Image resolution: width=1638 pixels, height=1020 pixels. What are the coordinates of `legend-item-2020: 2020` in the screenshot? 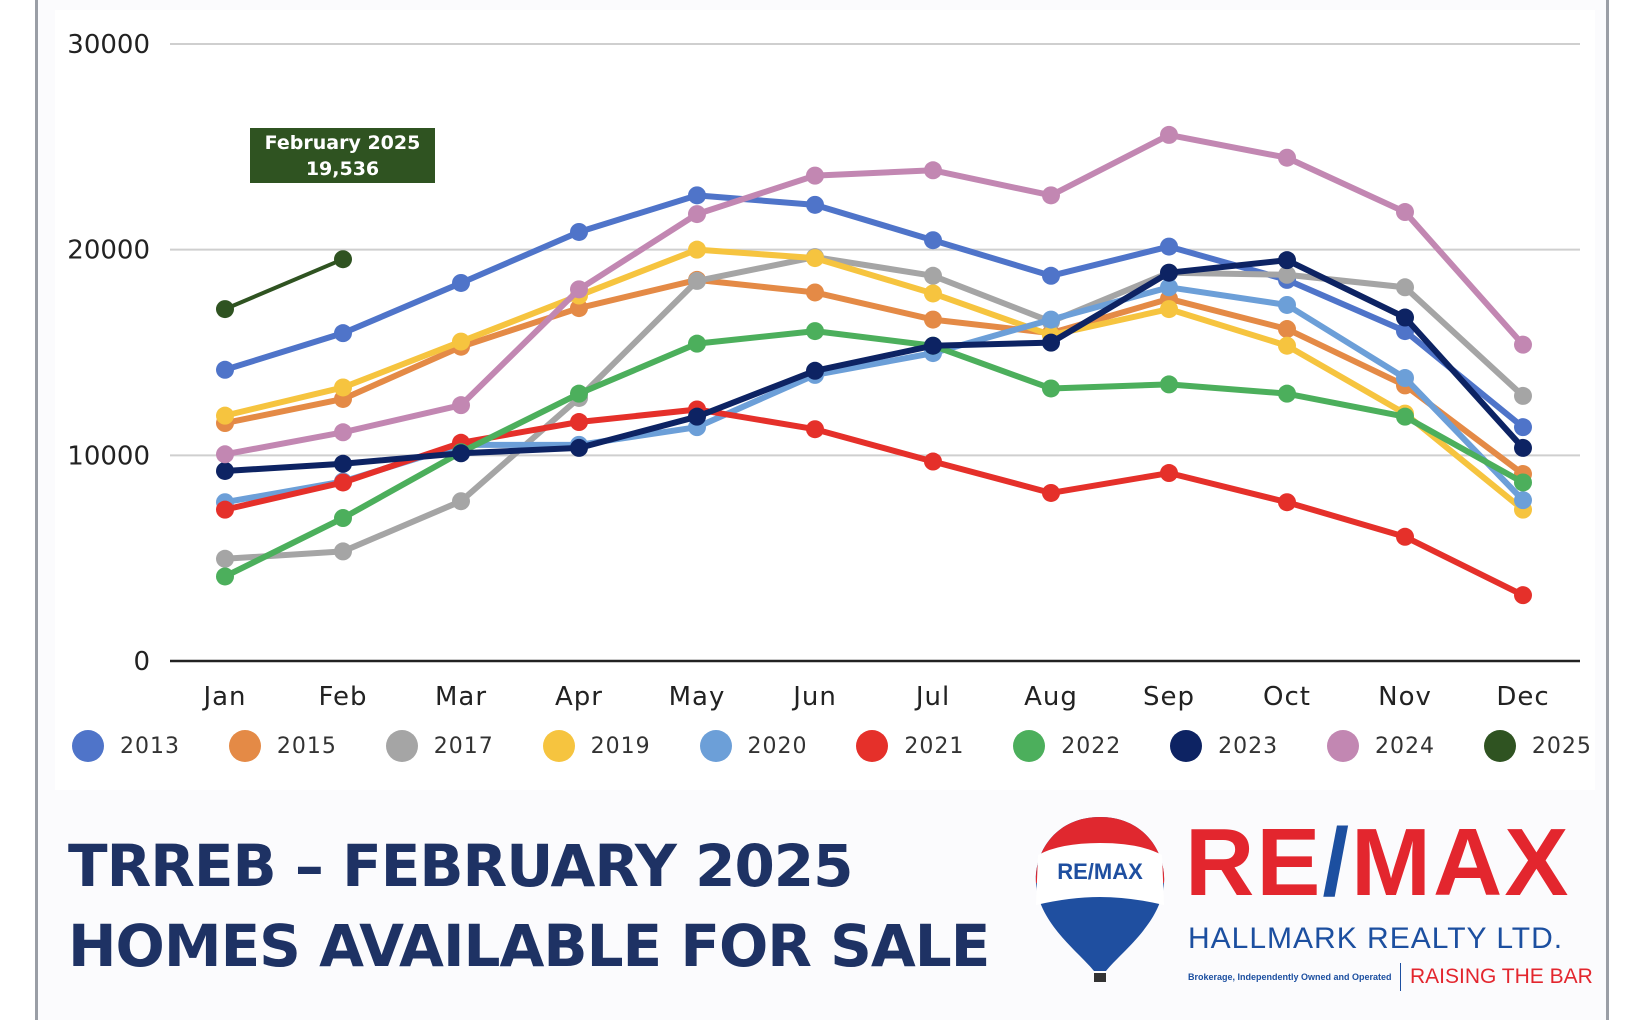 It's located at (753, 746).